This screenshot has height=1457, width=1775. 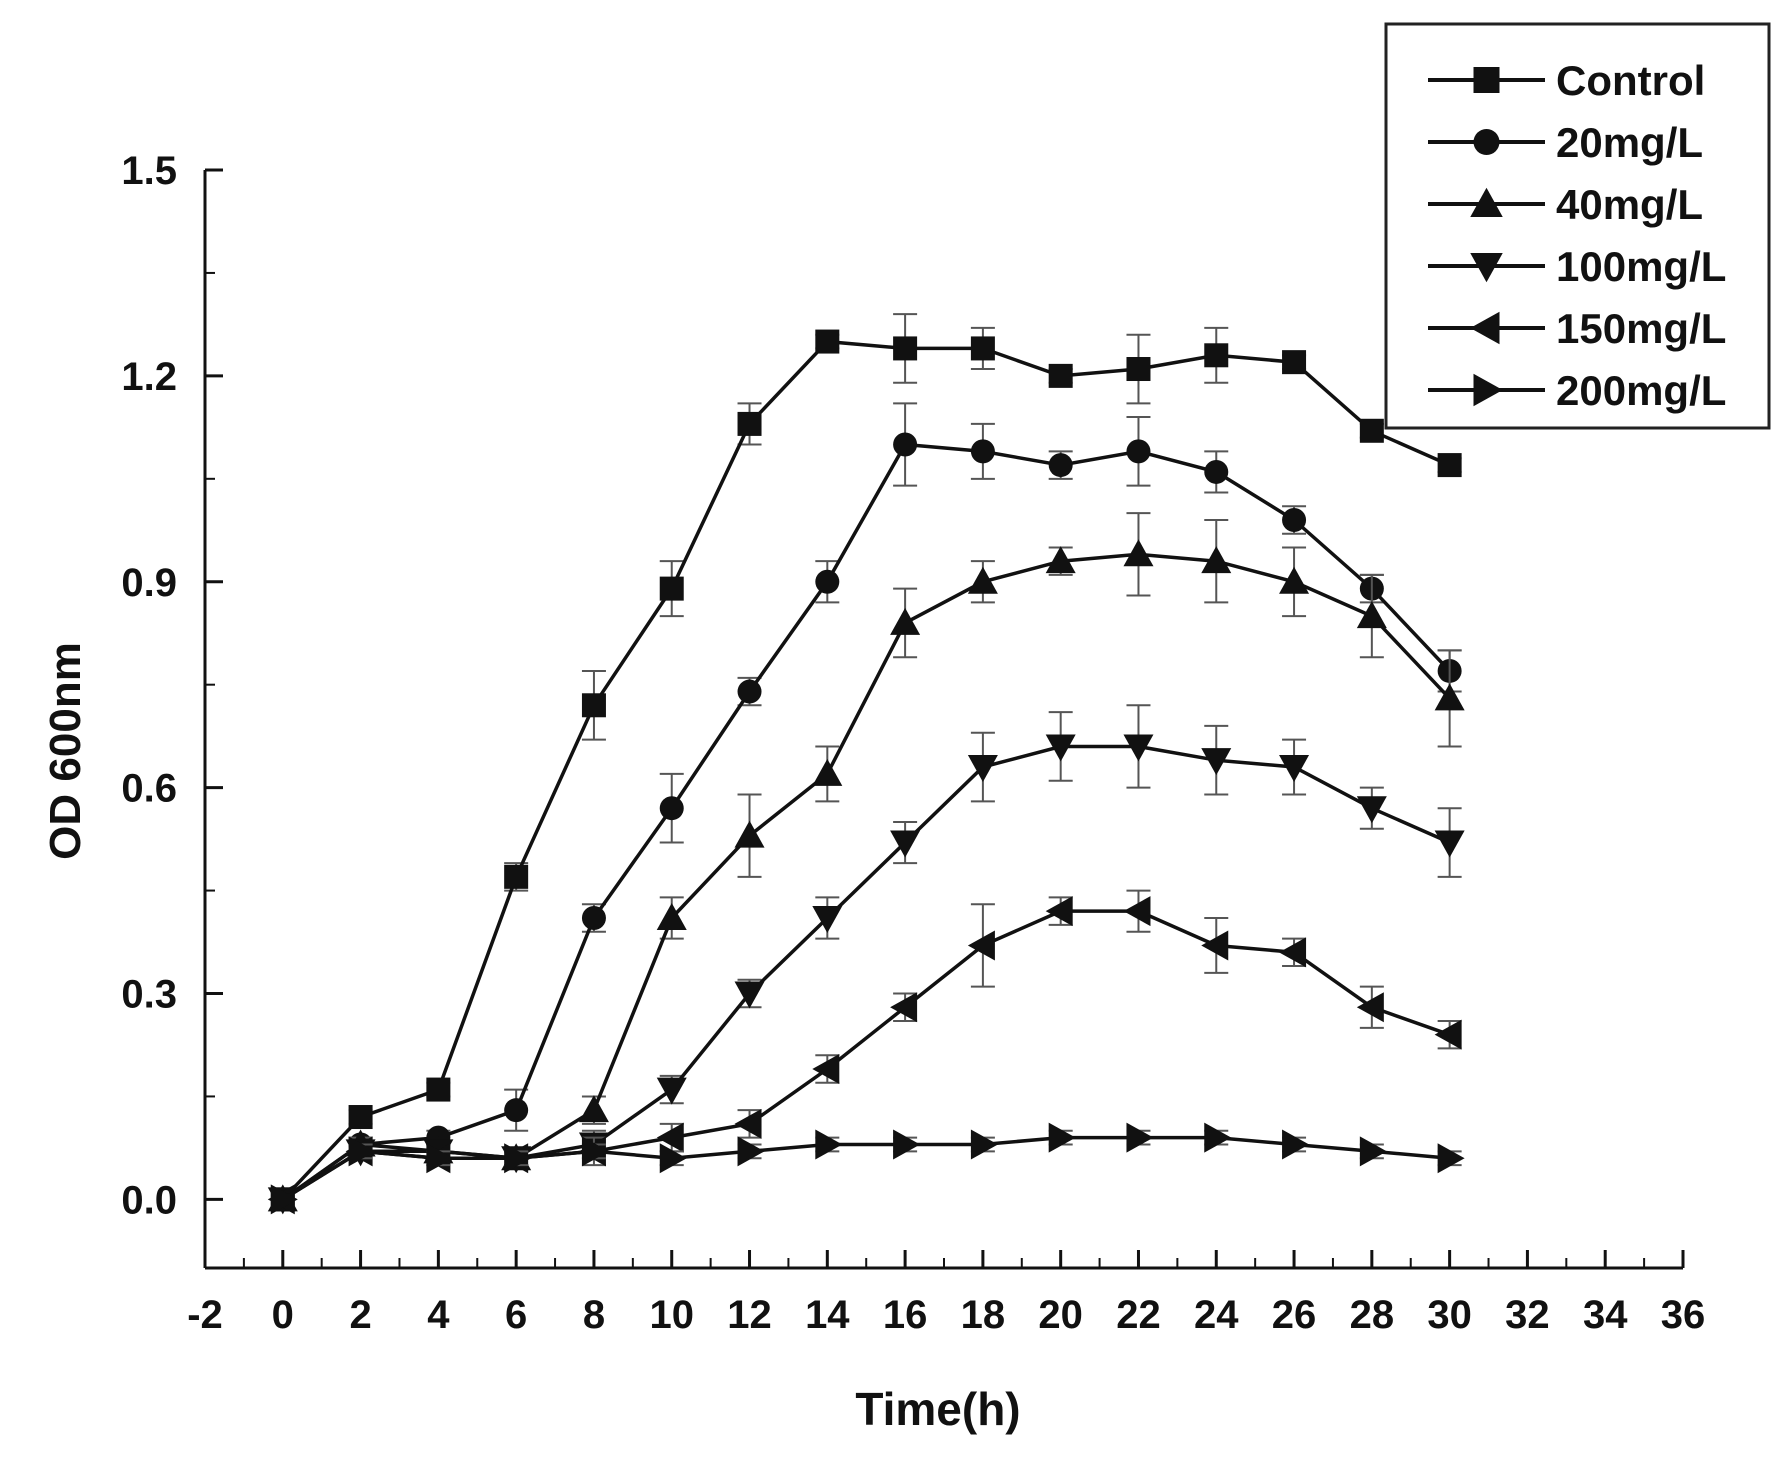 What do you see at coordinates (1449, 1315) in the screenshot?
I see `x-tick-label: 30` at bounding box center [1449, 1315].